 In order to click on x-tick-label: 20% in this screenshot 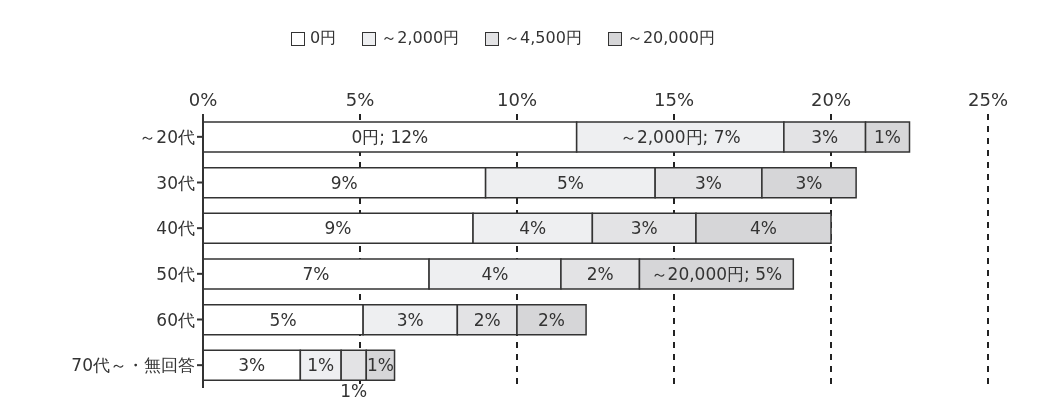, I will do `click(831, 99)`.